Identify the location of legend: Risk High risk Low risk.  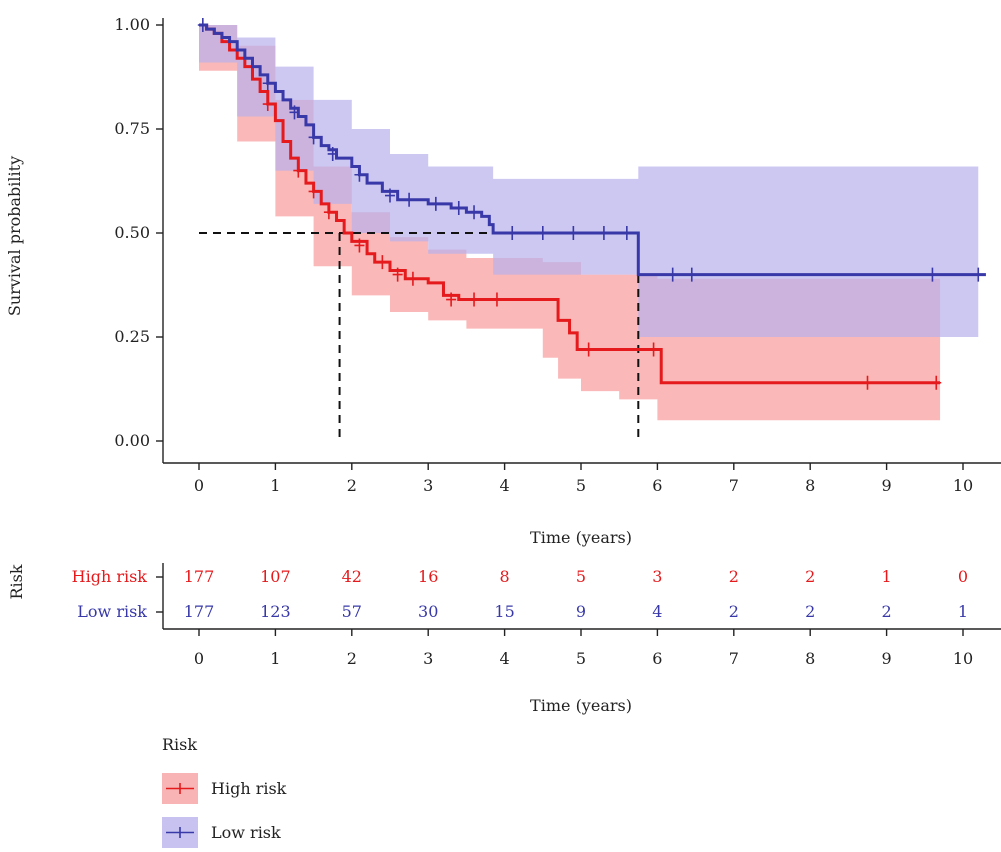
(224, 791).